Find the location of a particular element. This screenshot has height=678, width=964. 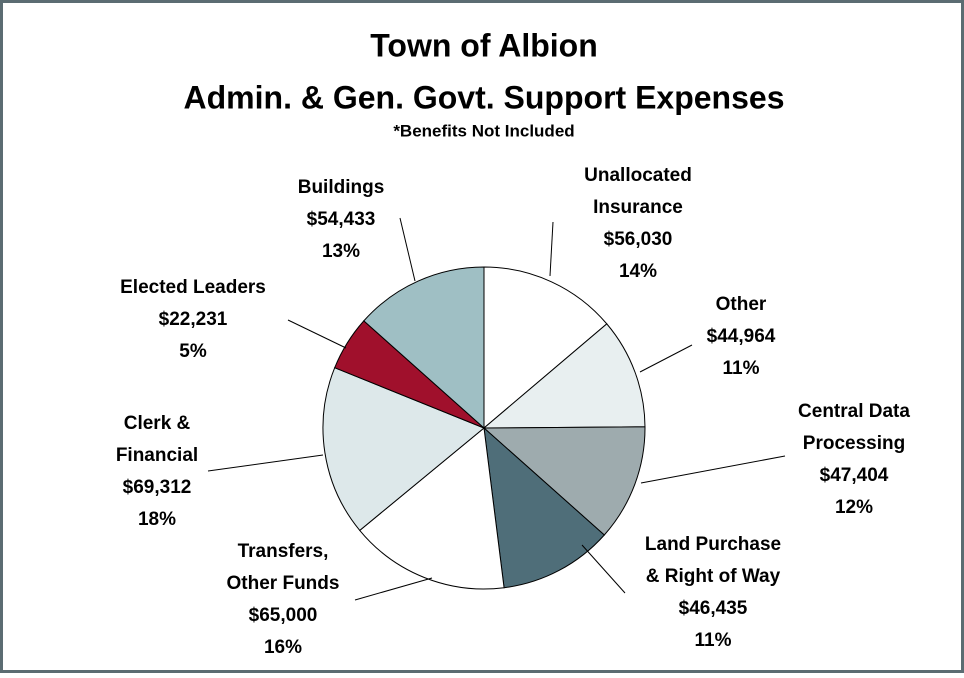

value-label: $54,433 is located at coordinates (341, 219).